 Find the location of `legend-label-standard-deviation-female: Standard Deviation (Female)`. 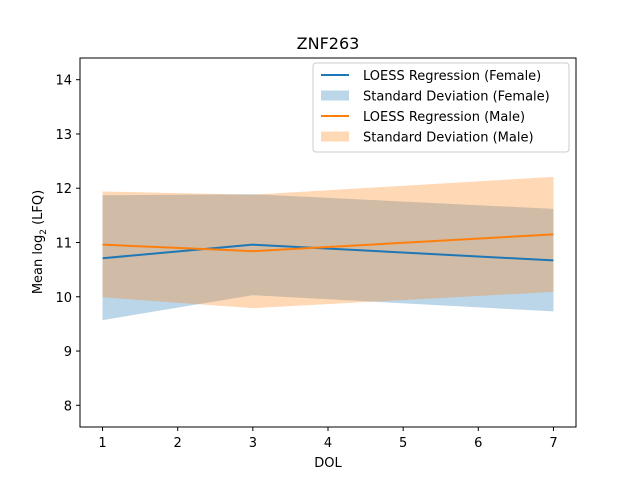

legend-label-standard-deviation-female: Standard Deviation (Female) is located at coordinates (456, 97).